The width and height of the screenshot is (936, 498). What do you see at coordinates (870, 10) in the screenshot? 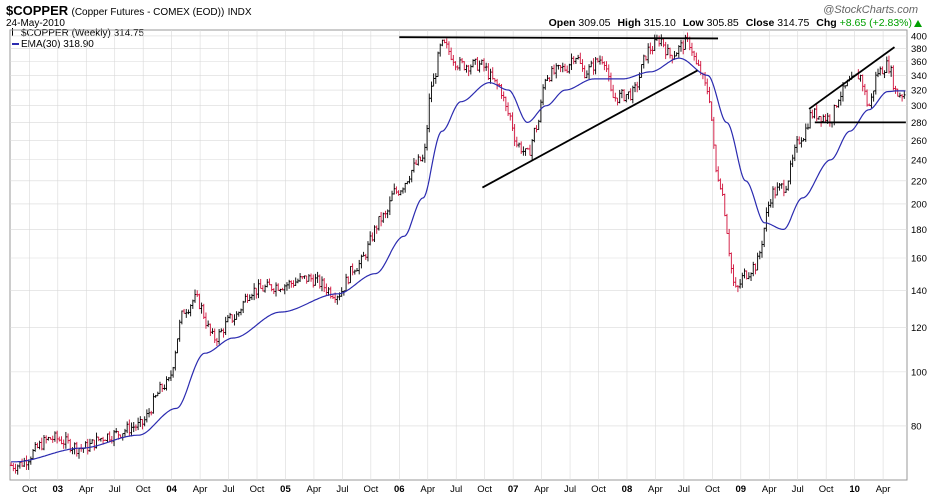
I see `stockcharts-logo: @StockCharts.com` at bounding box center [870, 10].